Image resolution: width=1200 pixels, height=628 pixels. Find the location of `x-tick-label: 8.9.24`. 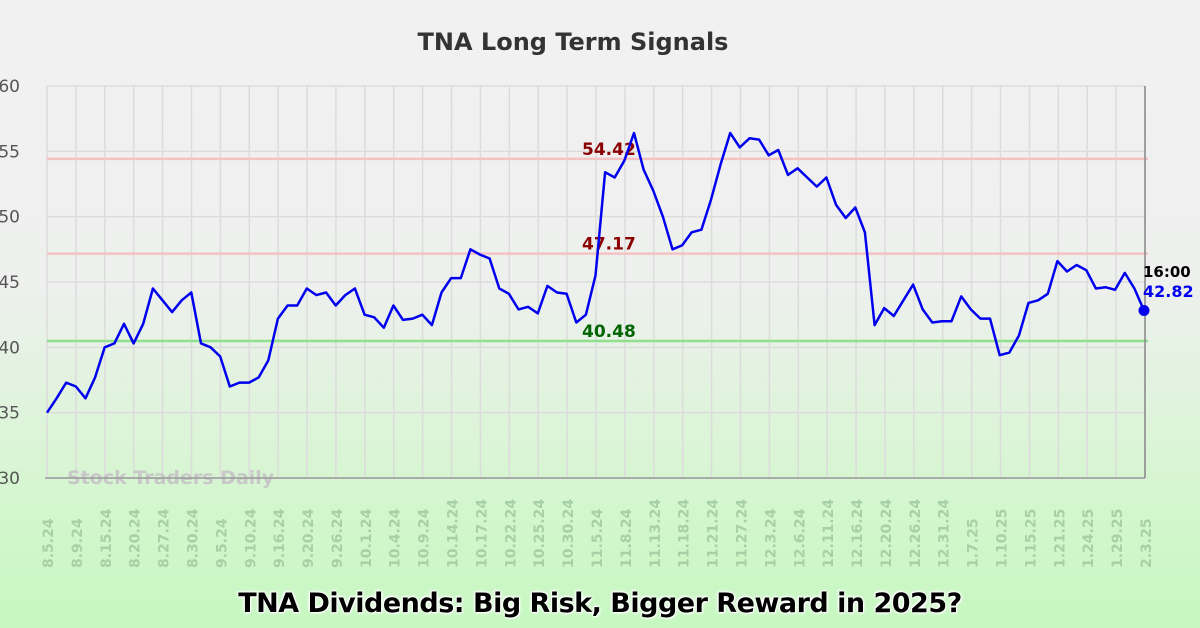

x-tick-label: 8.9.24 is located at coordinates (78, 543).